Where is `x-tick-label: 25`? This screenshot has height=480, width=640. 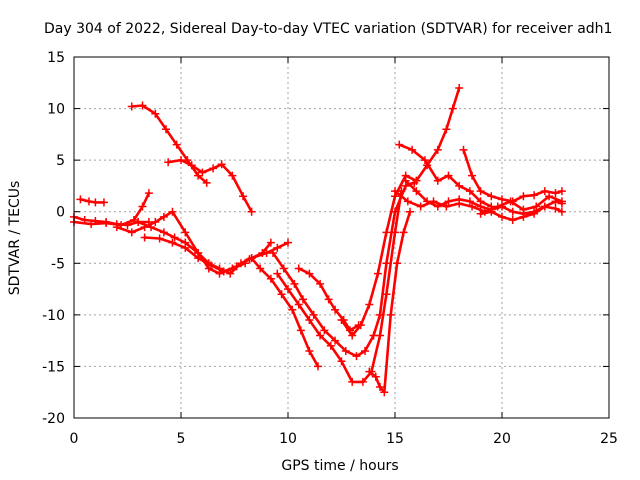 x-tick-label: 25 is located at coordinates (609, 439).